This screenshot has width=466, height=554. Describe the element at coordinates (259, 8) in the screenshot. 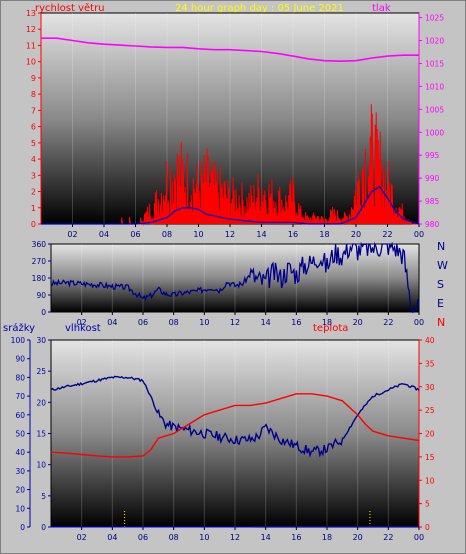

I see `chart-title: 24 hour graph day : 05 June 2021` at that location.